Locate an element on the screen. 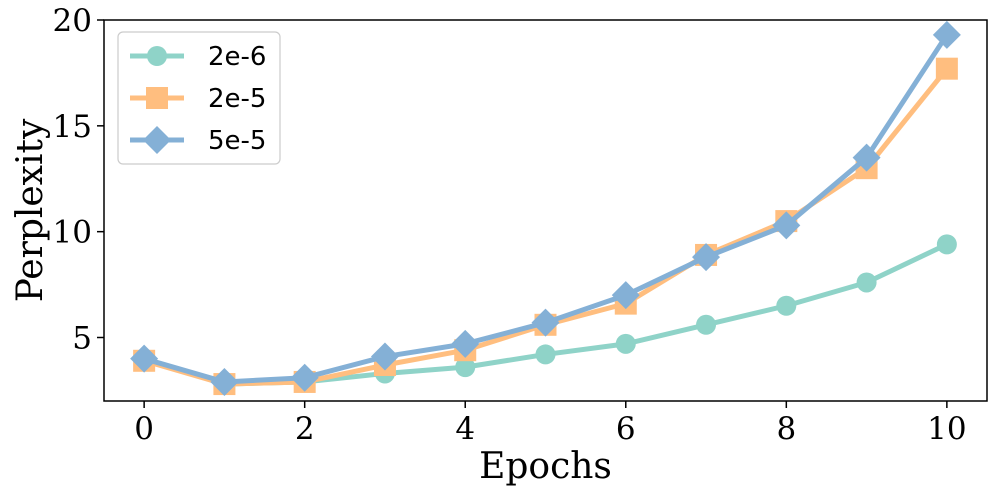 This screenshot has height=495, width=997. x-tick-label: 8 is located at coordinates (786, 429).